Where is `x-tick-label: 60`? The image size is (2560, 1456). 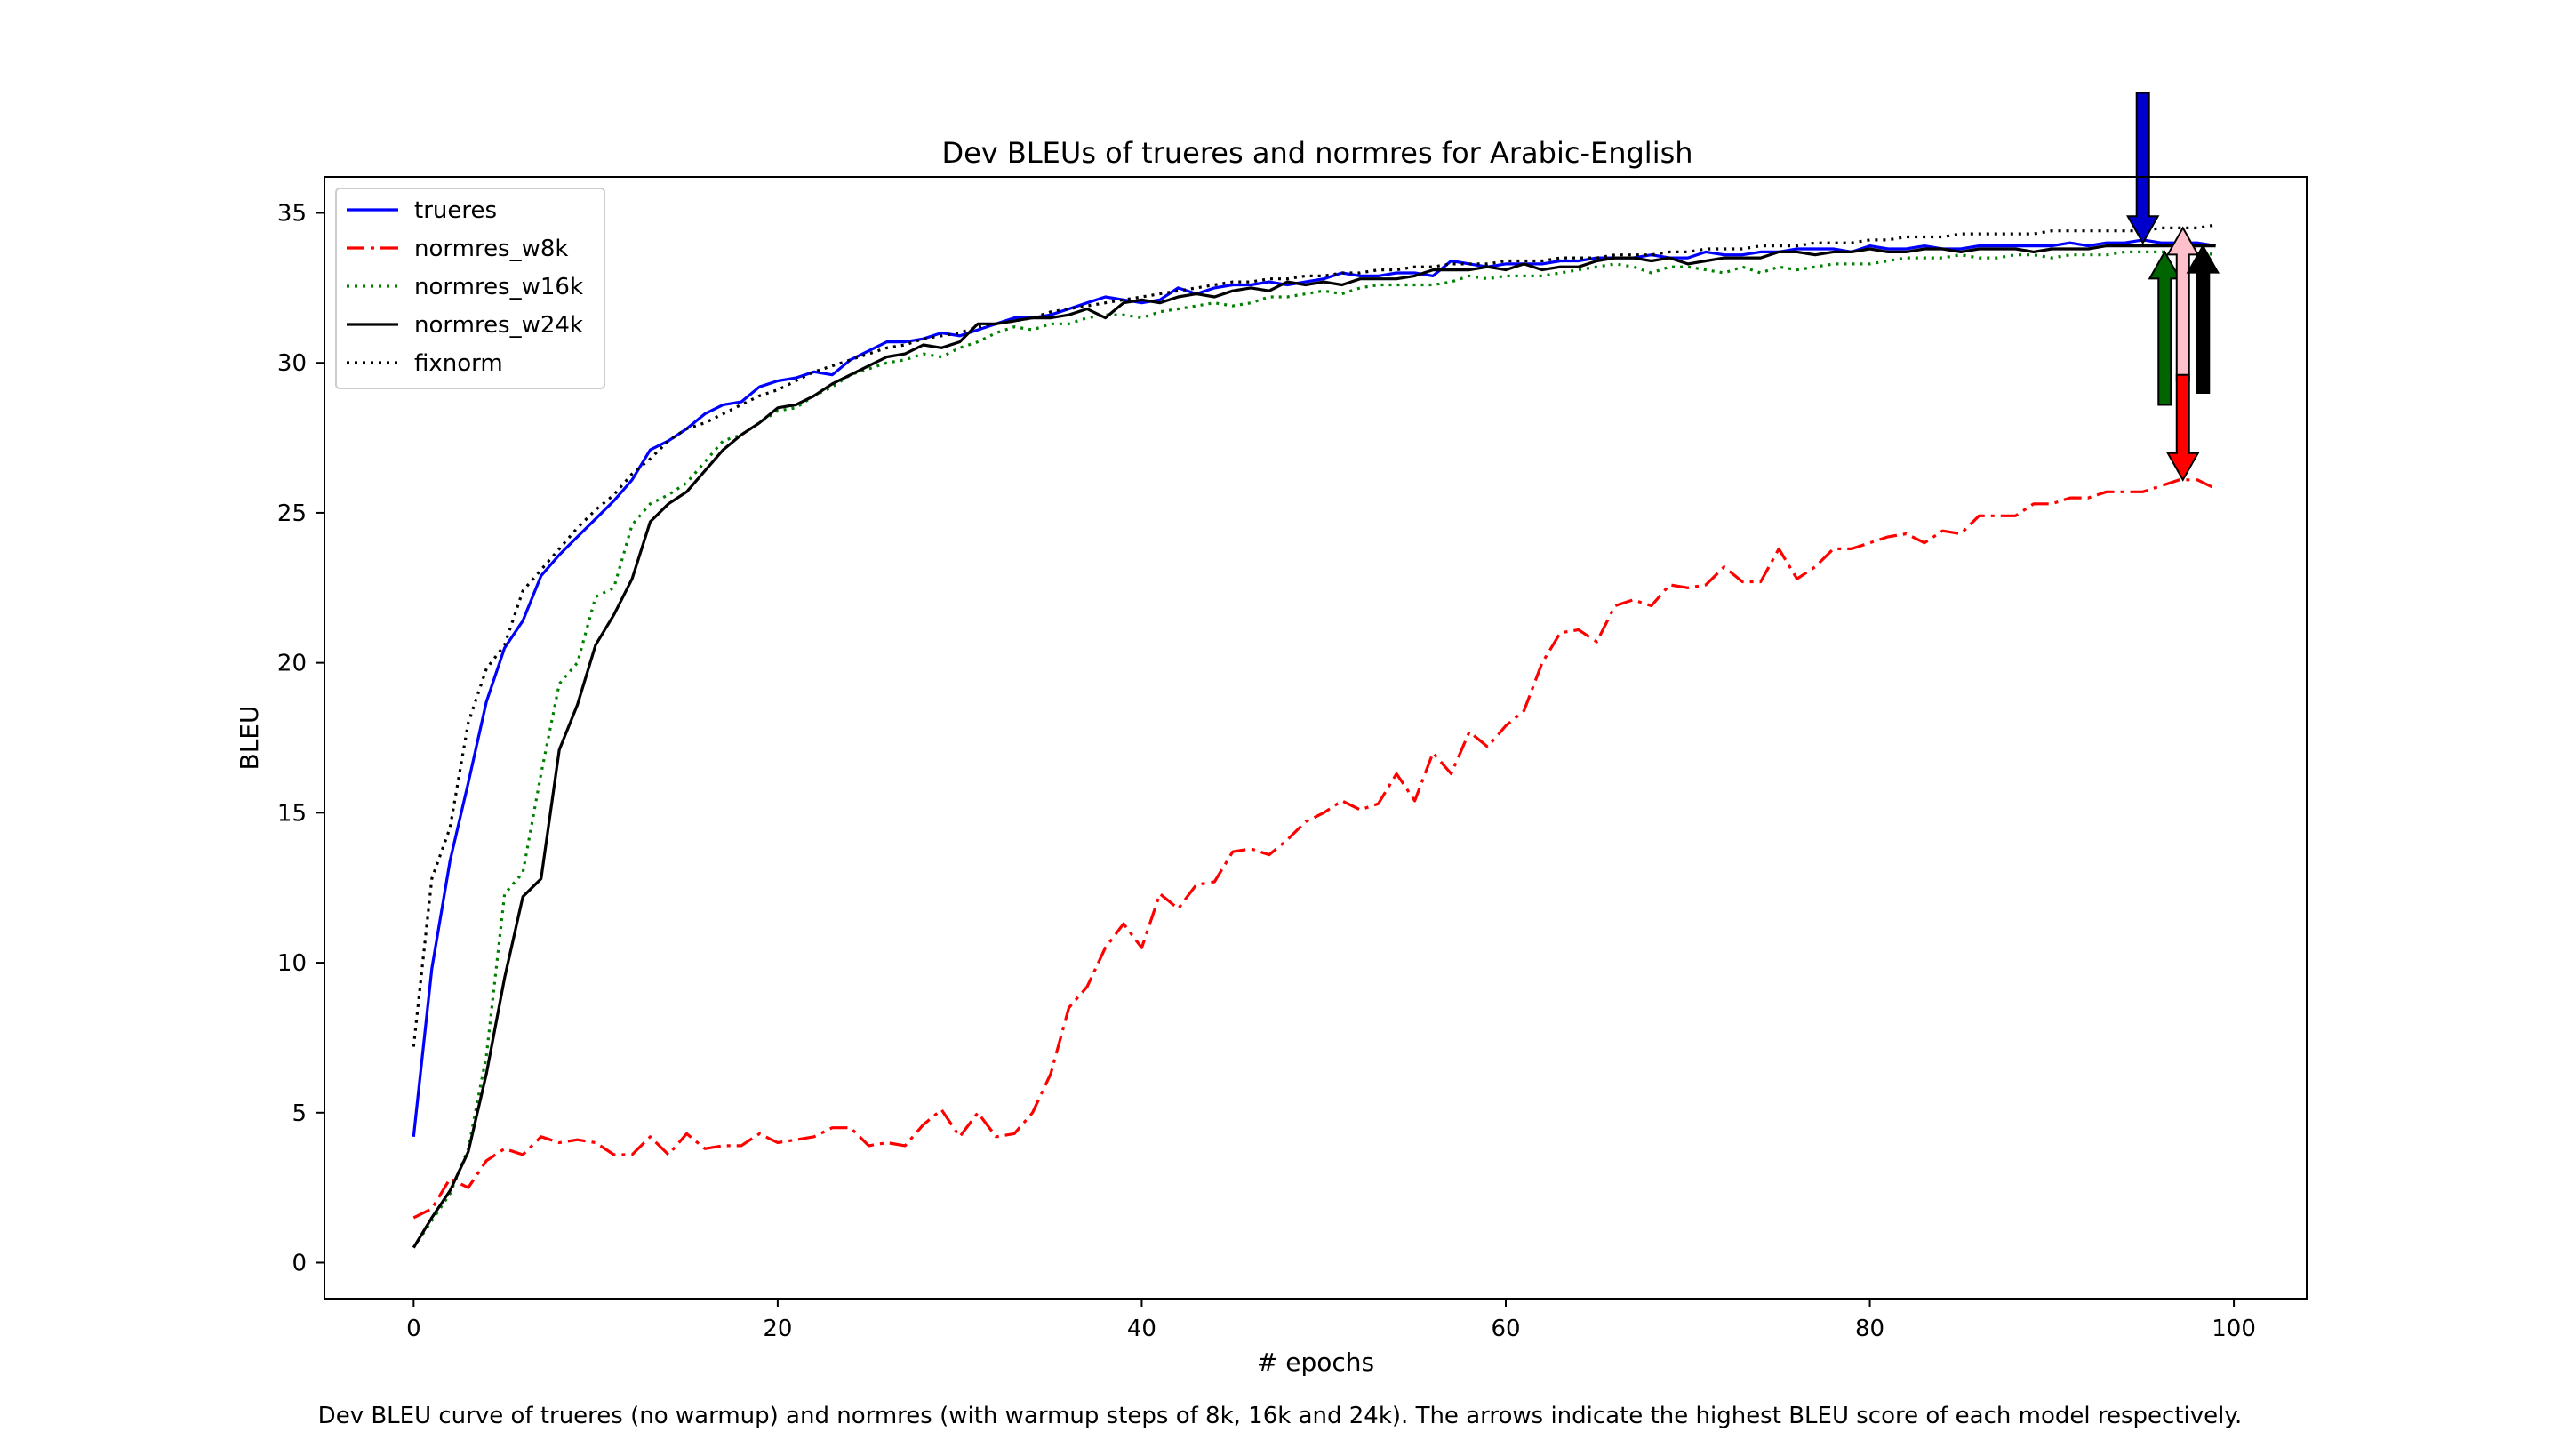
x-tick-label: 60 is located at coordinates (1505, 1329).